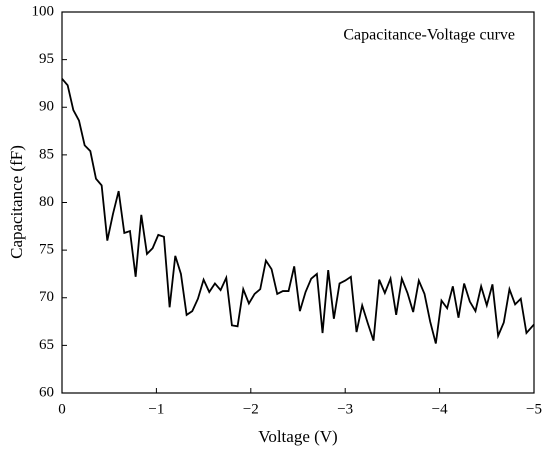 This screenshot has width=550, height=454. What do you see at coordinates (534, 409) in the screenshot?
I see `x-tick-label: −5` at bounding box center [534, 409].